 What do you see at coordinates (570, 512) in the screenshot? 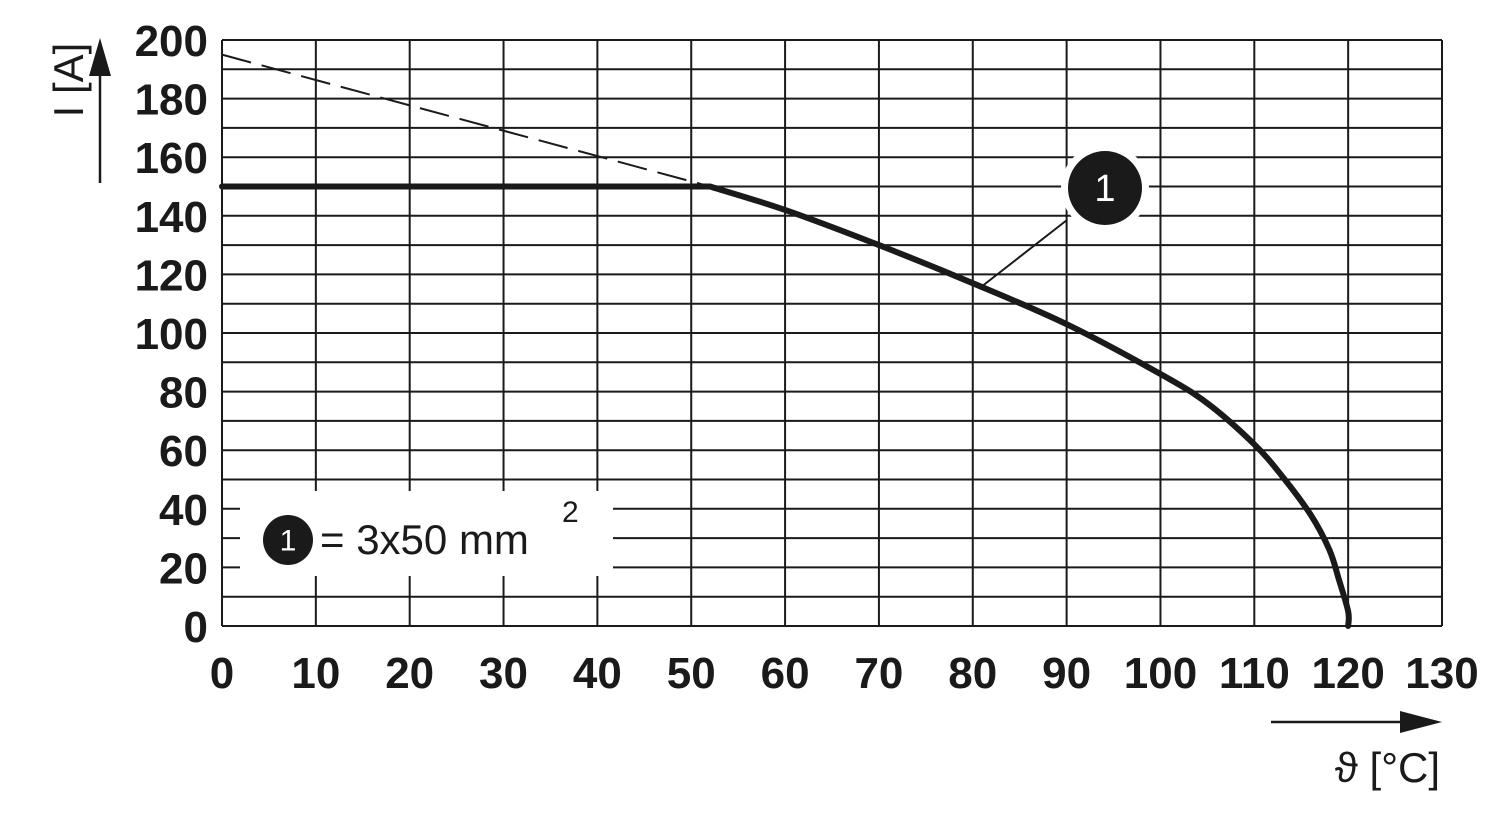
I see `legend-superscript: 2` at bounding box center [570, 512].